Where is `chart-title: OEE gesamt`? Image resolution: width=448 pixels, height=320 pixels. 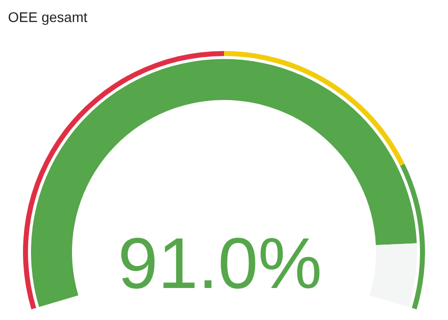 chart-title: OEE gesamt is located at coordinates (48, 17).